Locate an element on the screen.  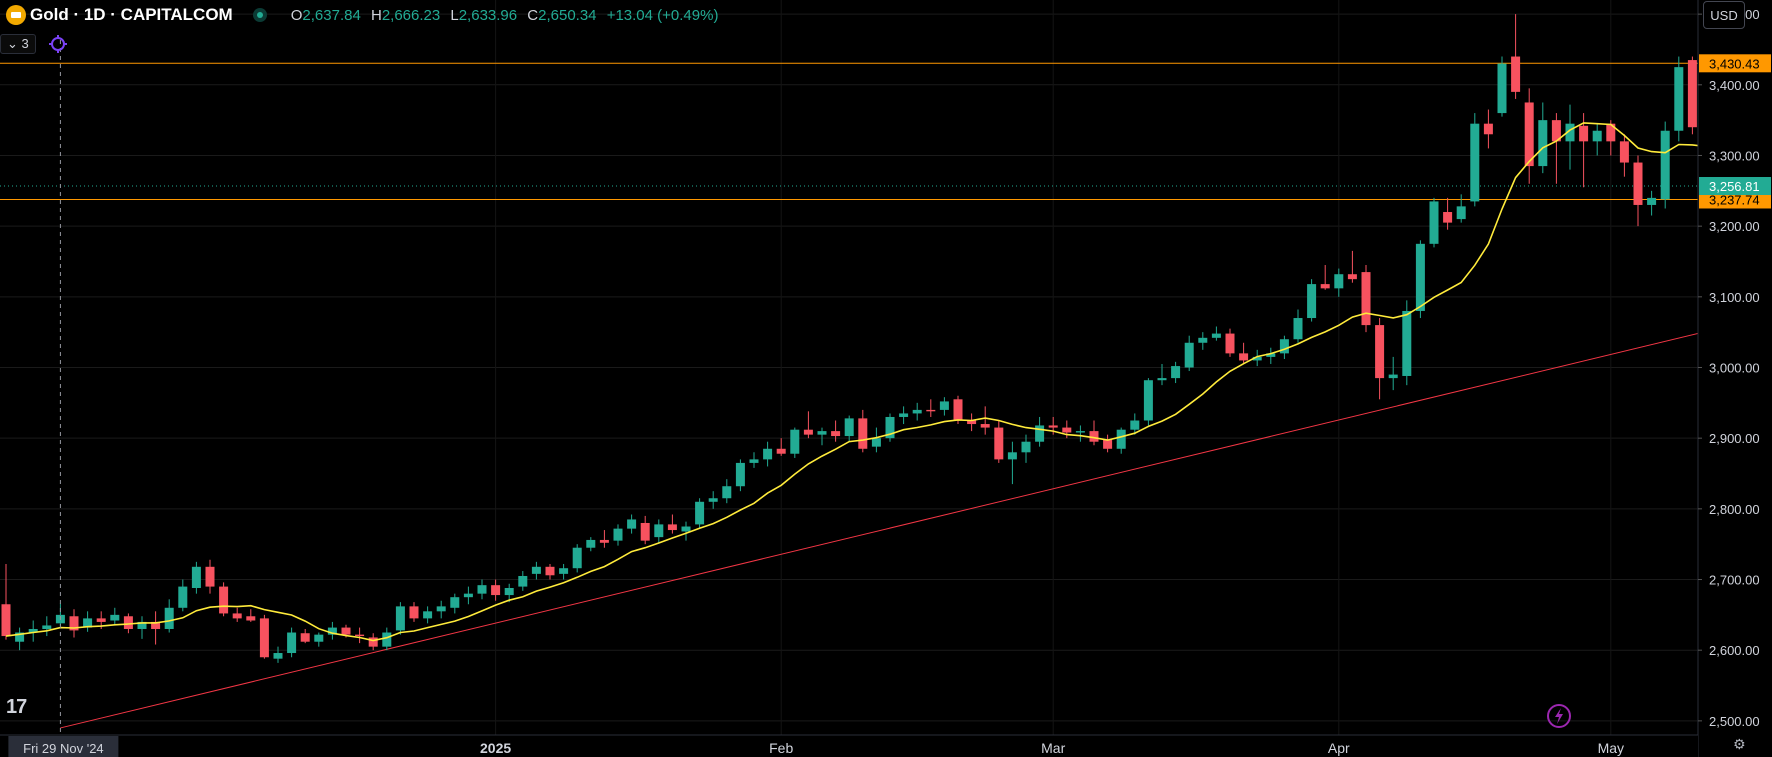
x-tick-label: Feb is located at coordinates (781, 748).